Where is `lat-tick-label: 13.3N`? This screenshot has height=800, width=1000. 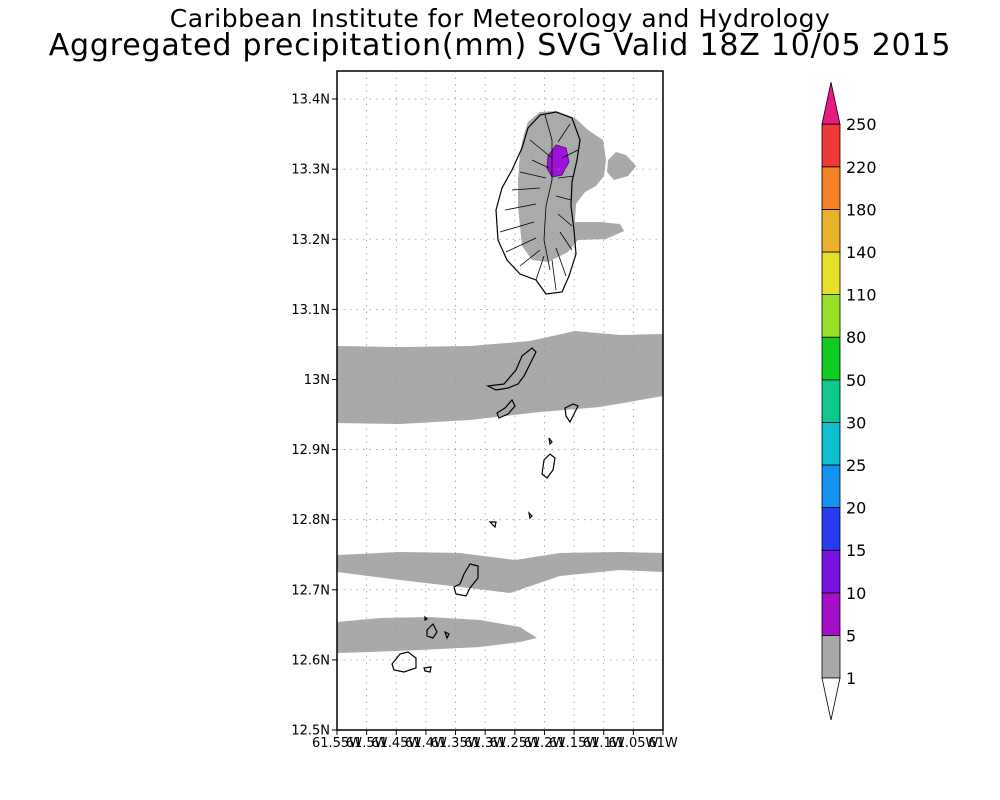
lat-tick-label: 13.3N is located at coordinates (310, 170).